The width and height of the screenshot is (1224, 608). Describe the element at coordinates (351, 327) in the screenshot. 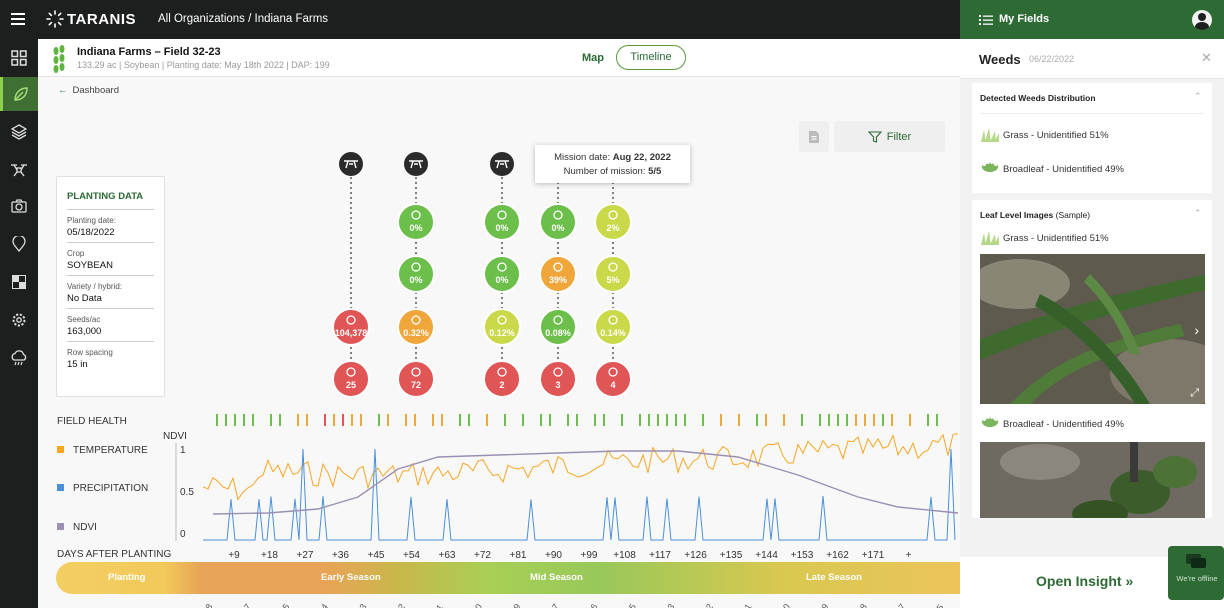

I see `stand-count-bubble` at that location.